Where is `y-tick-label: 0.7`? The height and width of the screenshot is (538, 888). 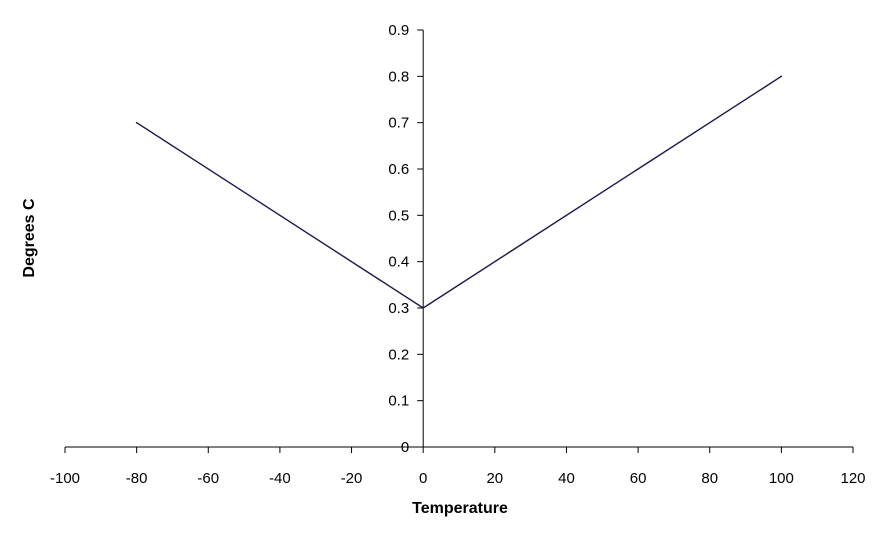 y-tick-label: 0.7 is located at coordinates (398, 123).